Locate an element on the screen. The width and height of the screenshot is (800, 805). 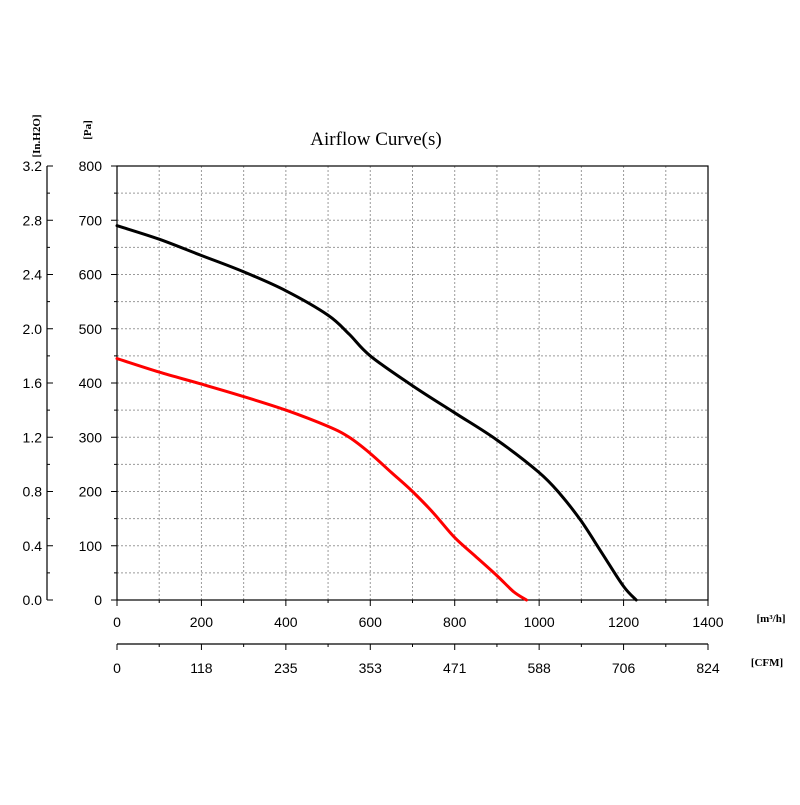
x-axis-unit-secondary: [CFM] is located at coordinates (767, 663).